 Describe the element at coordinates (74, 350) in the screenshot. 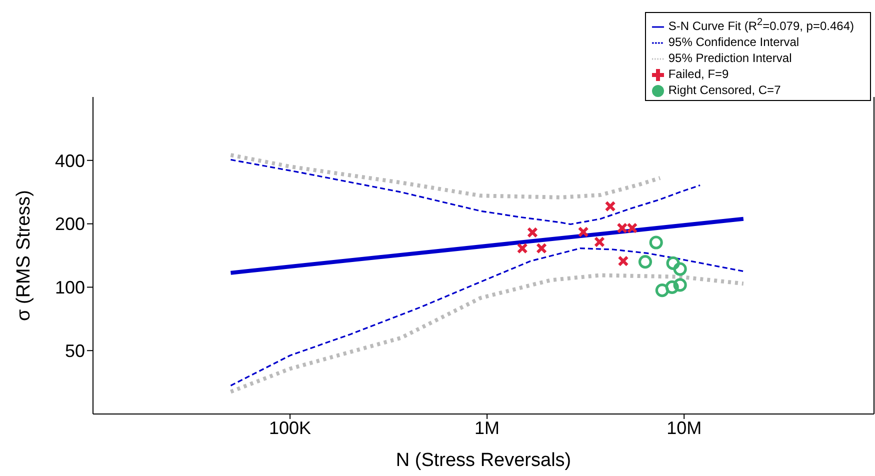

I see `y-tick-label: 50` at that location.